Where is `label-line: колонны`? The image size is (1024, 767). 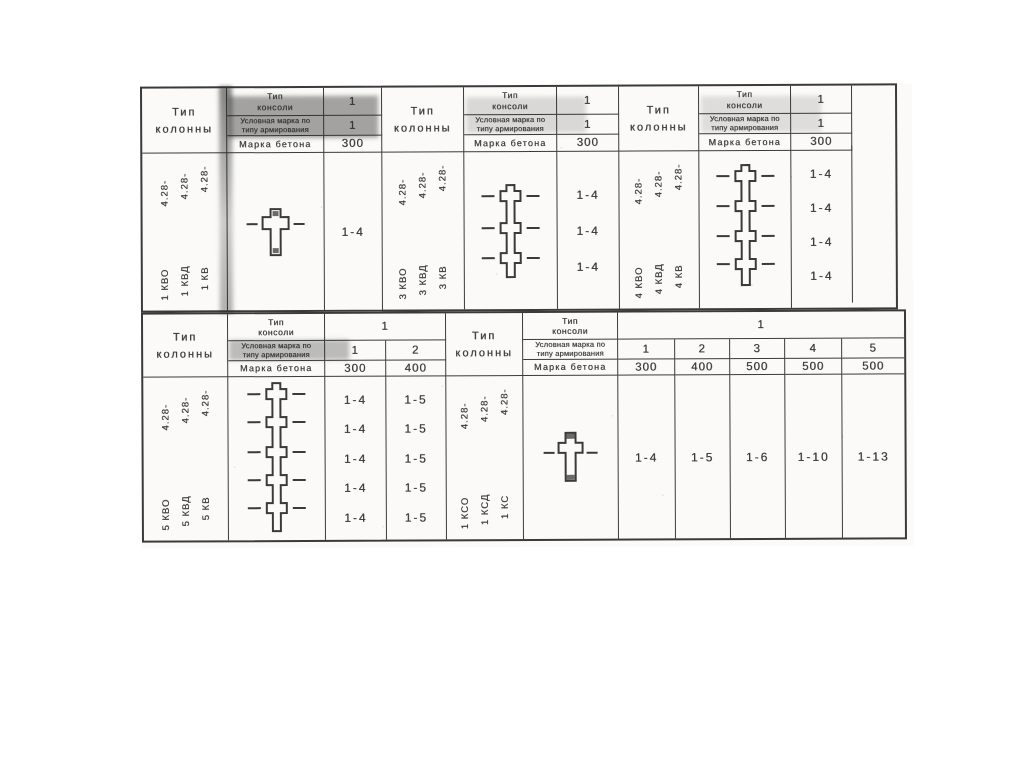
label-line: колонны is located at coordinates (184, 129).